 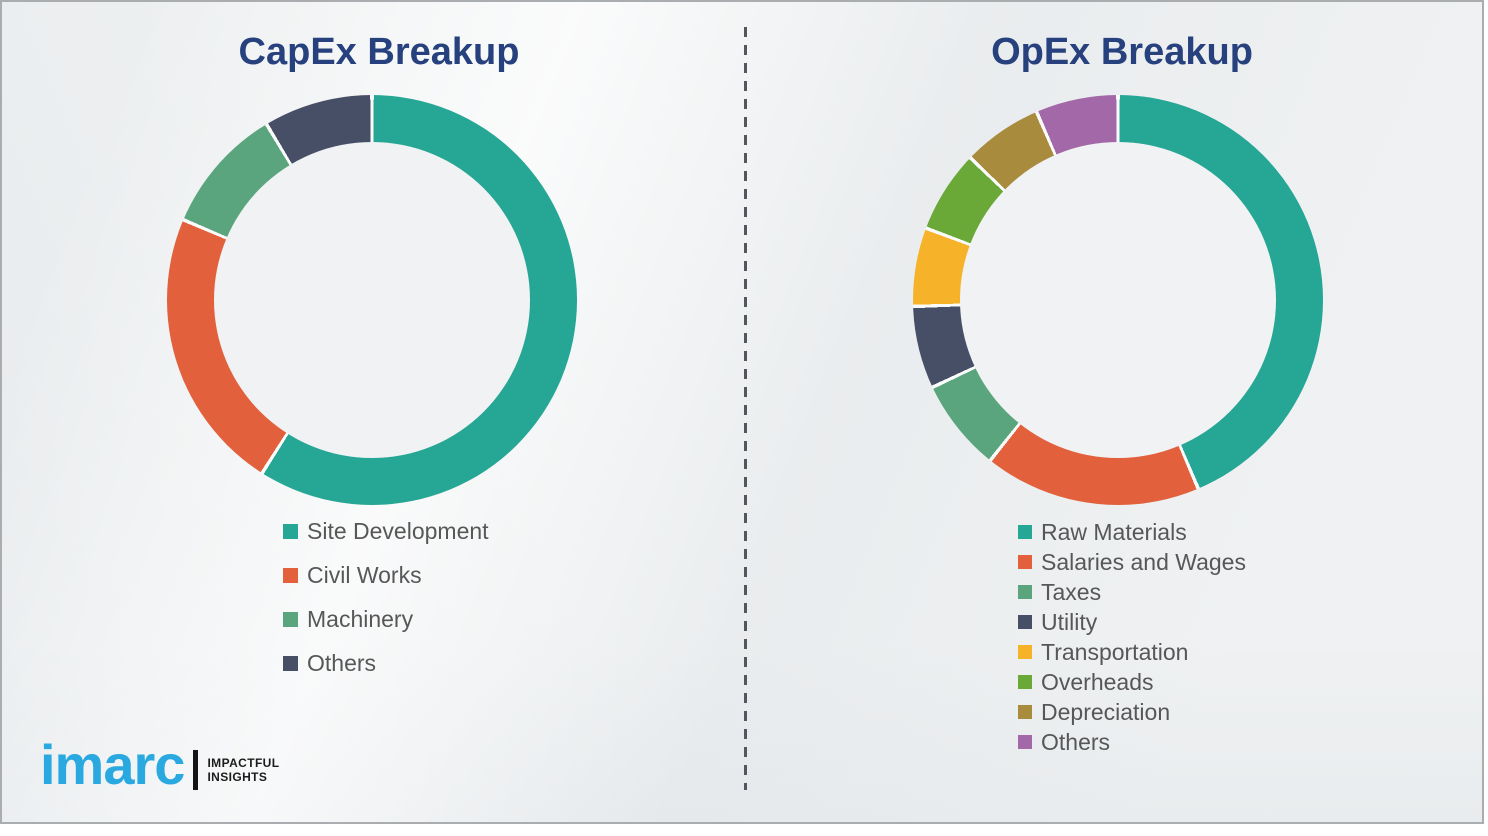 I want to click on legend-item: Utility, so click(x=1132, y=622).